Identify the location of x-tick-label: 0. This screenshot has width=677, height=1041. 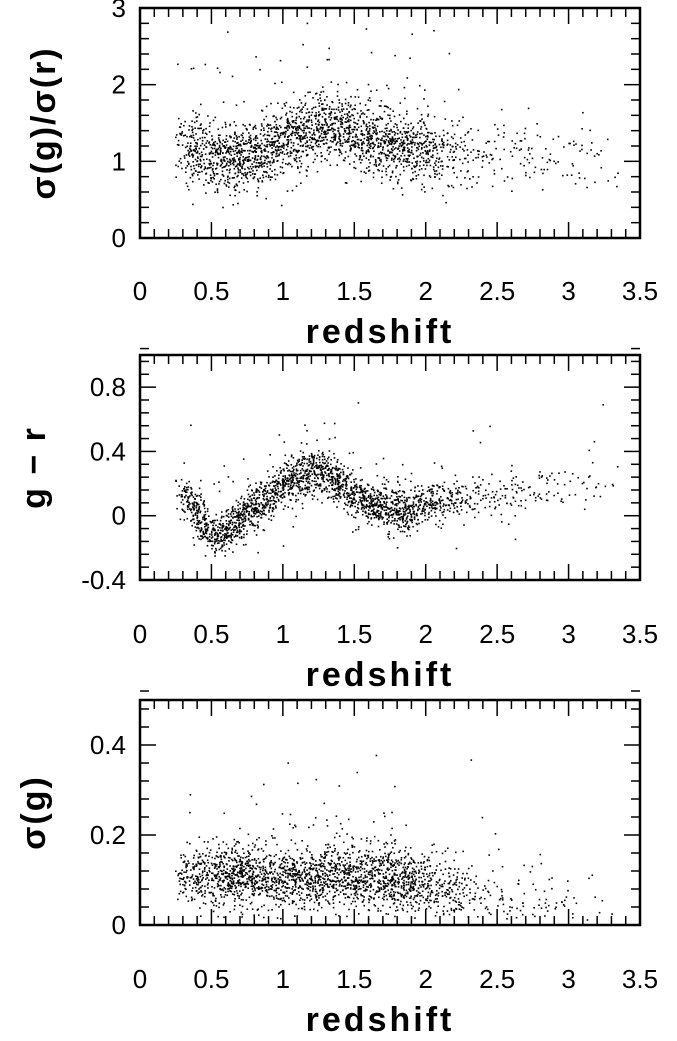
(140, 291).